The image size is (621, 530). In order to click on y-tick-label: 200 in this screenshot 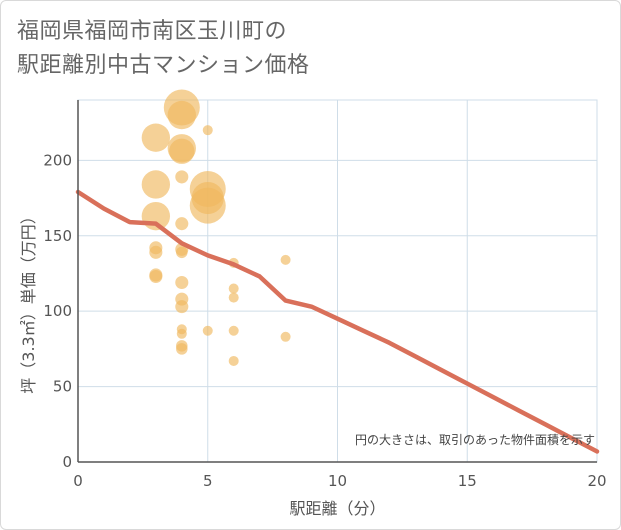, I will do `click(57, 160)`.